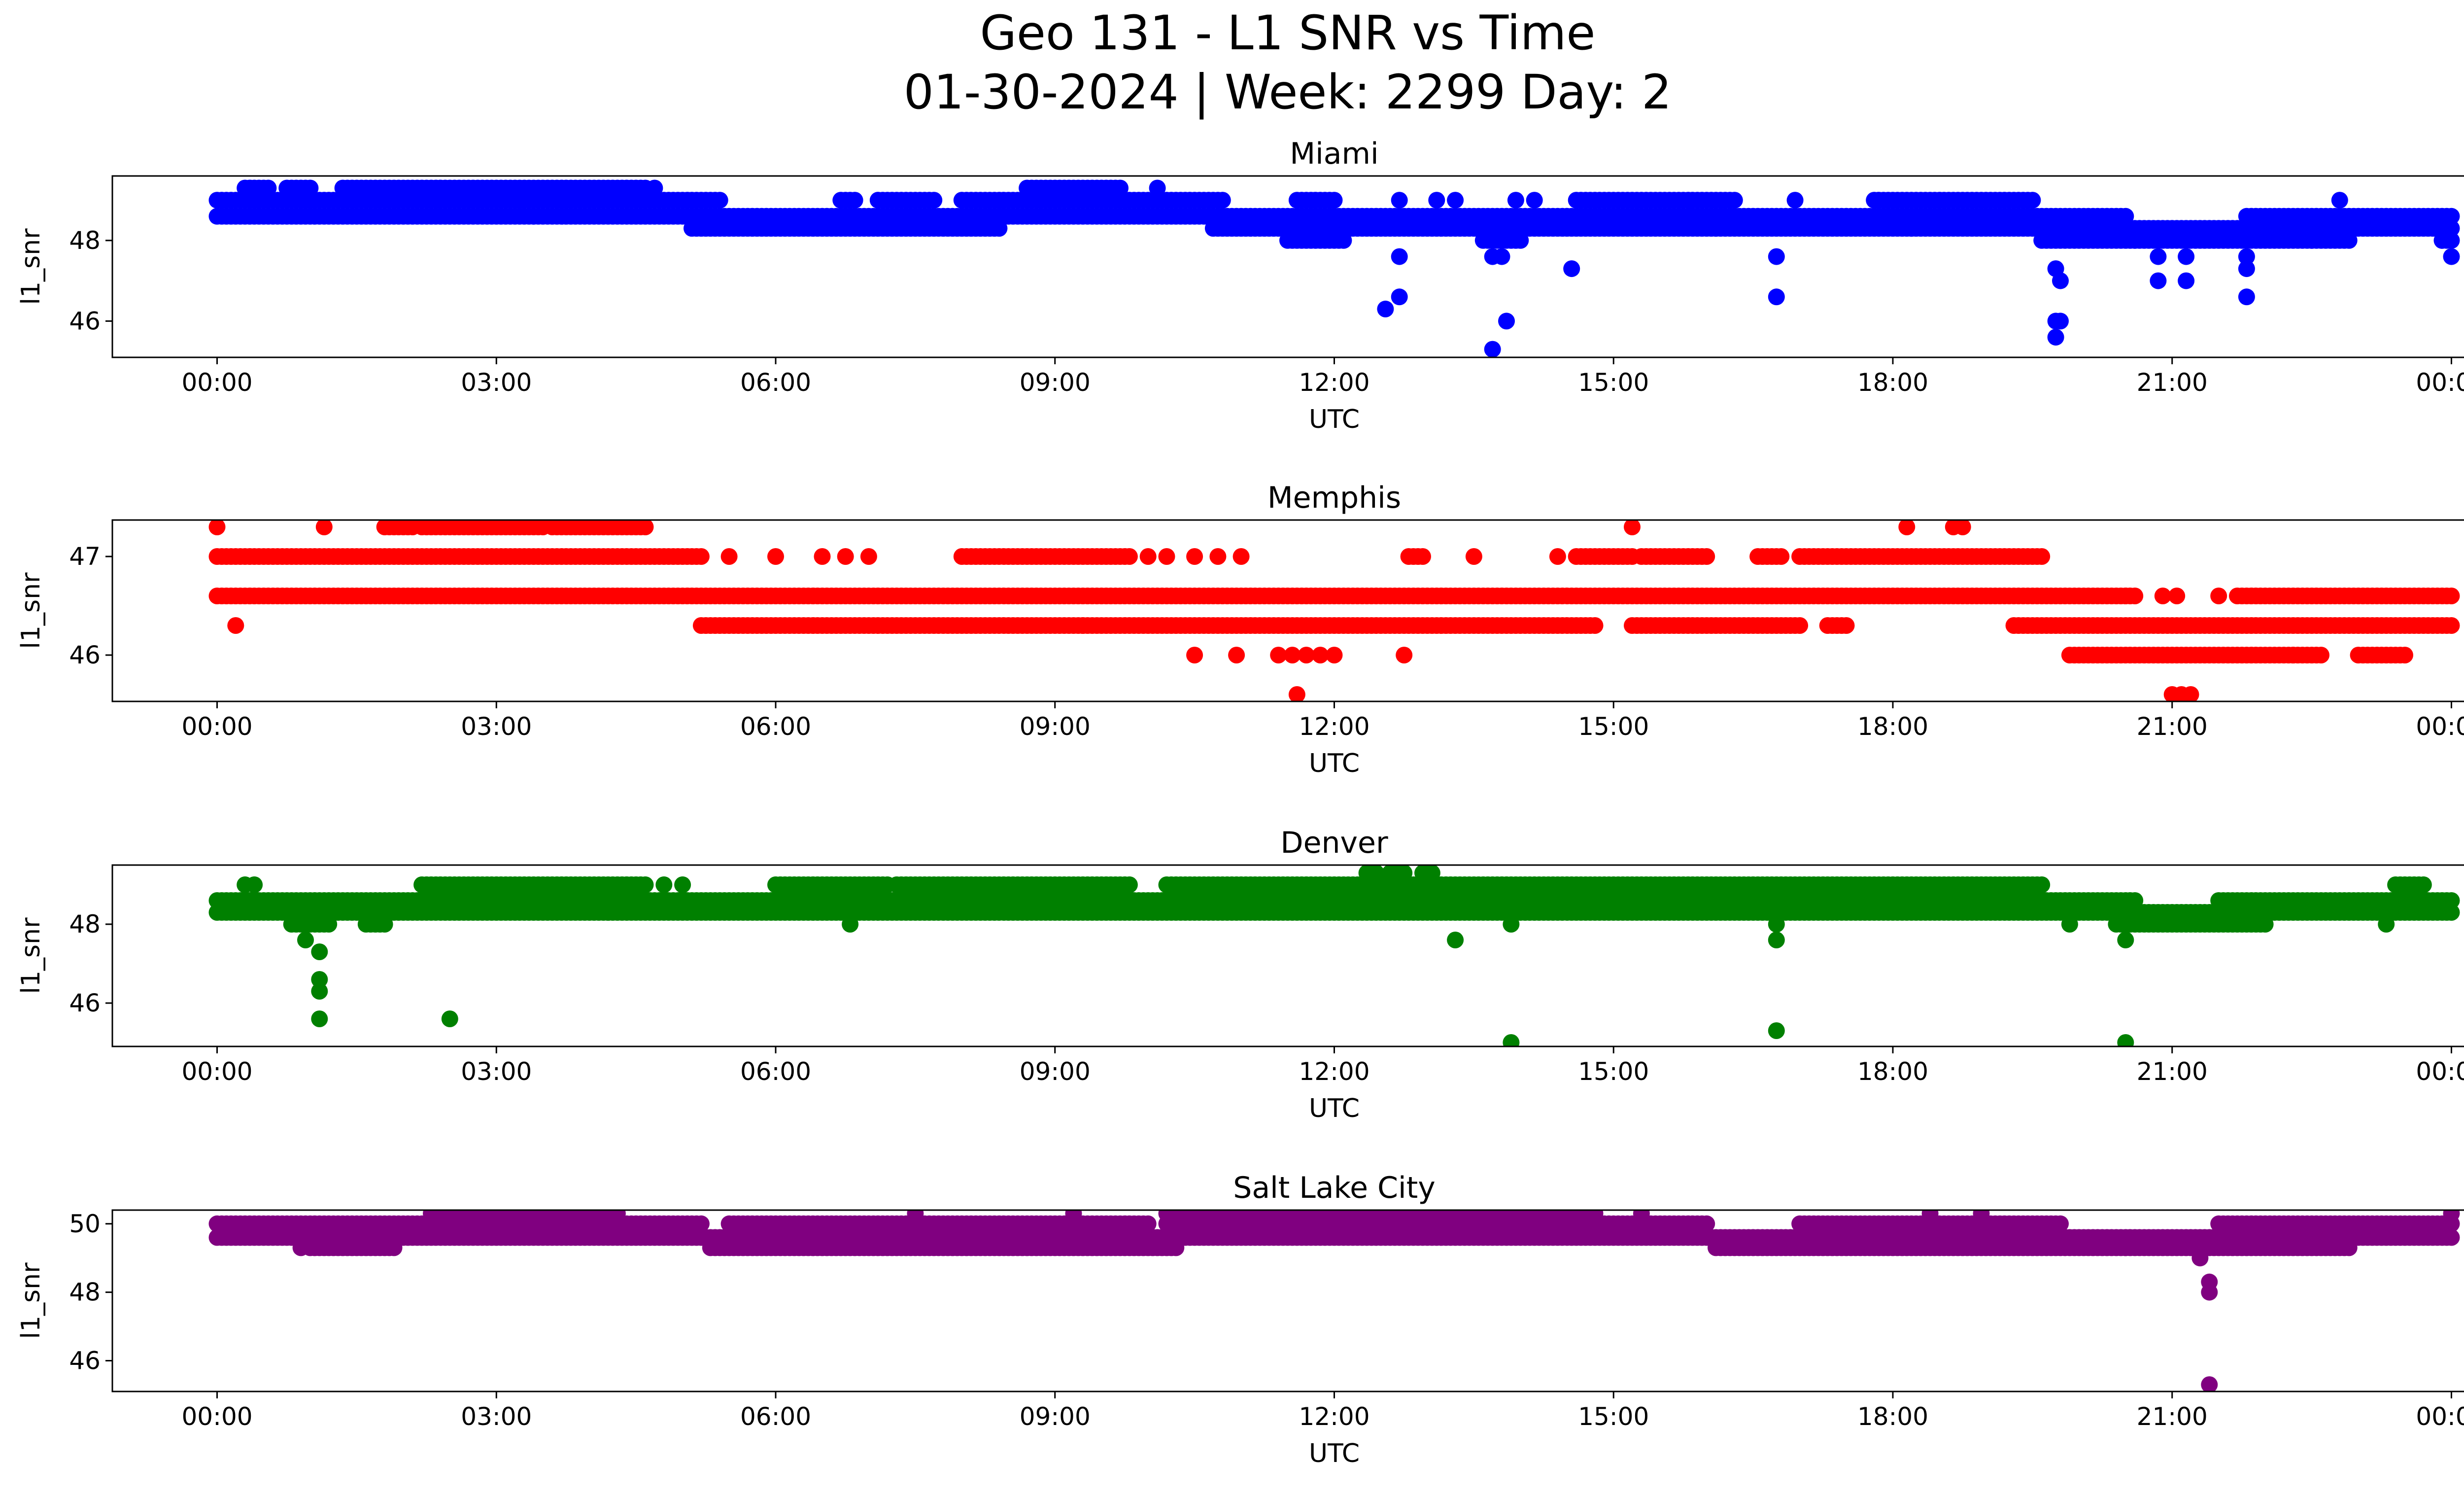 The image size is (2464, 1495). I want to click on x-tick-label: 03:00, so click(496, 382).